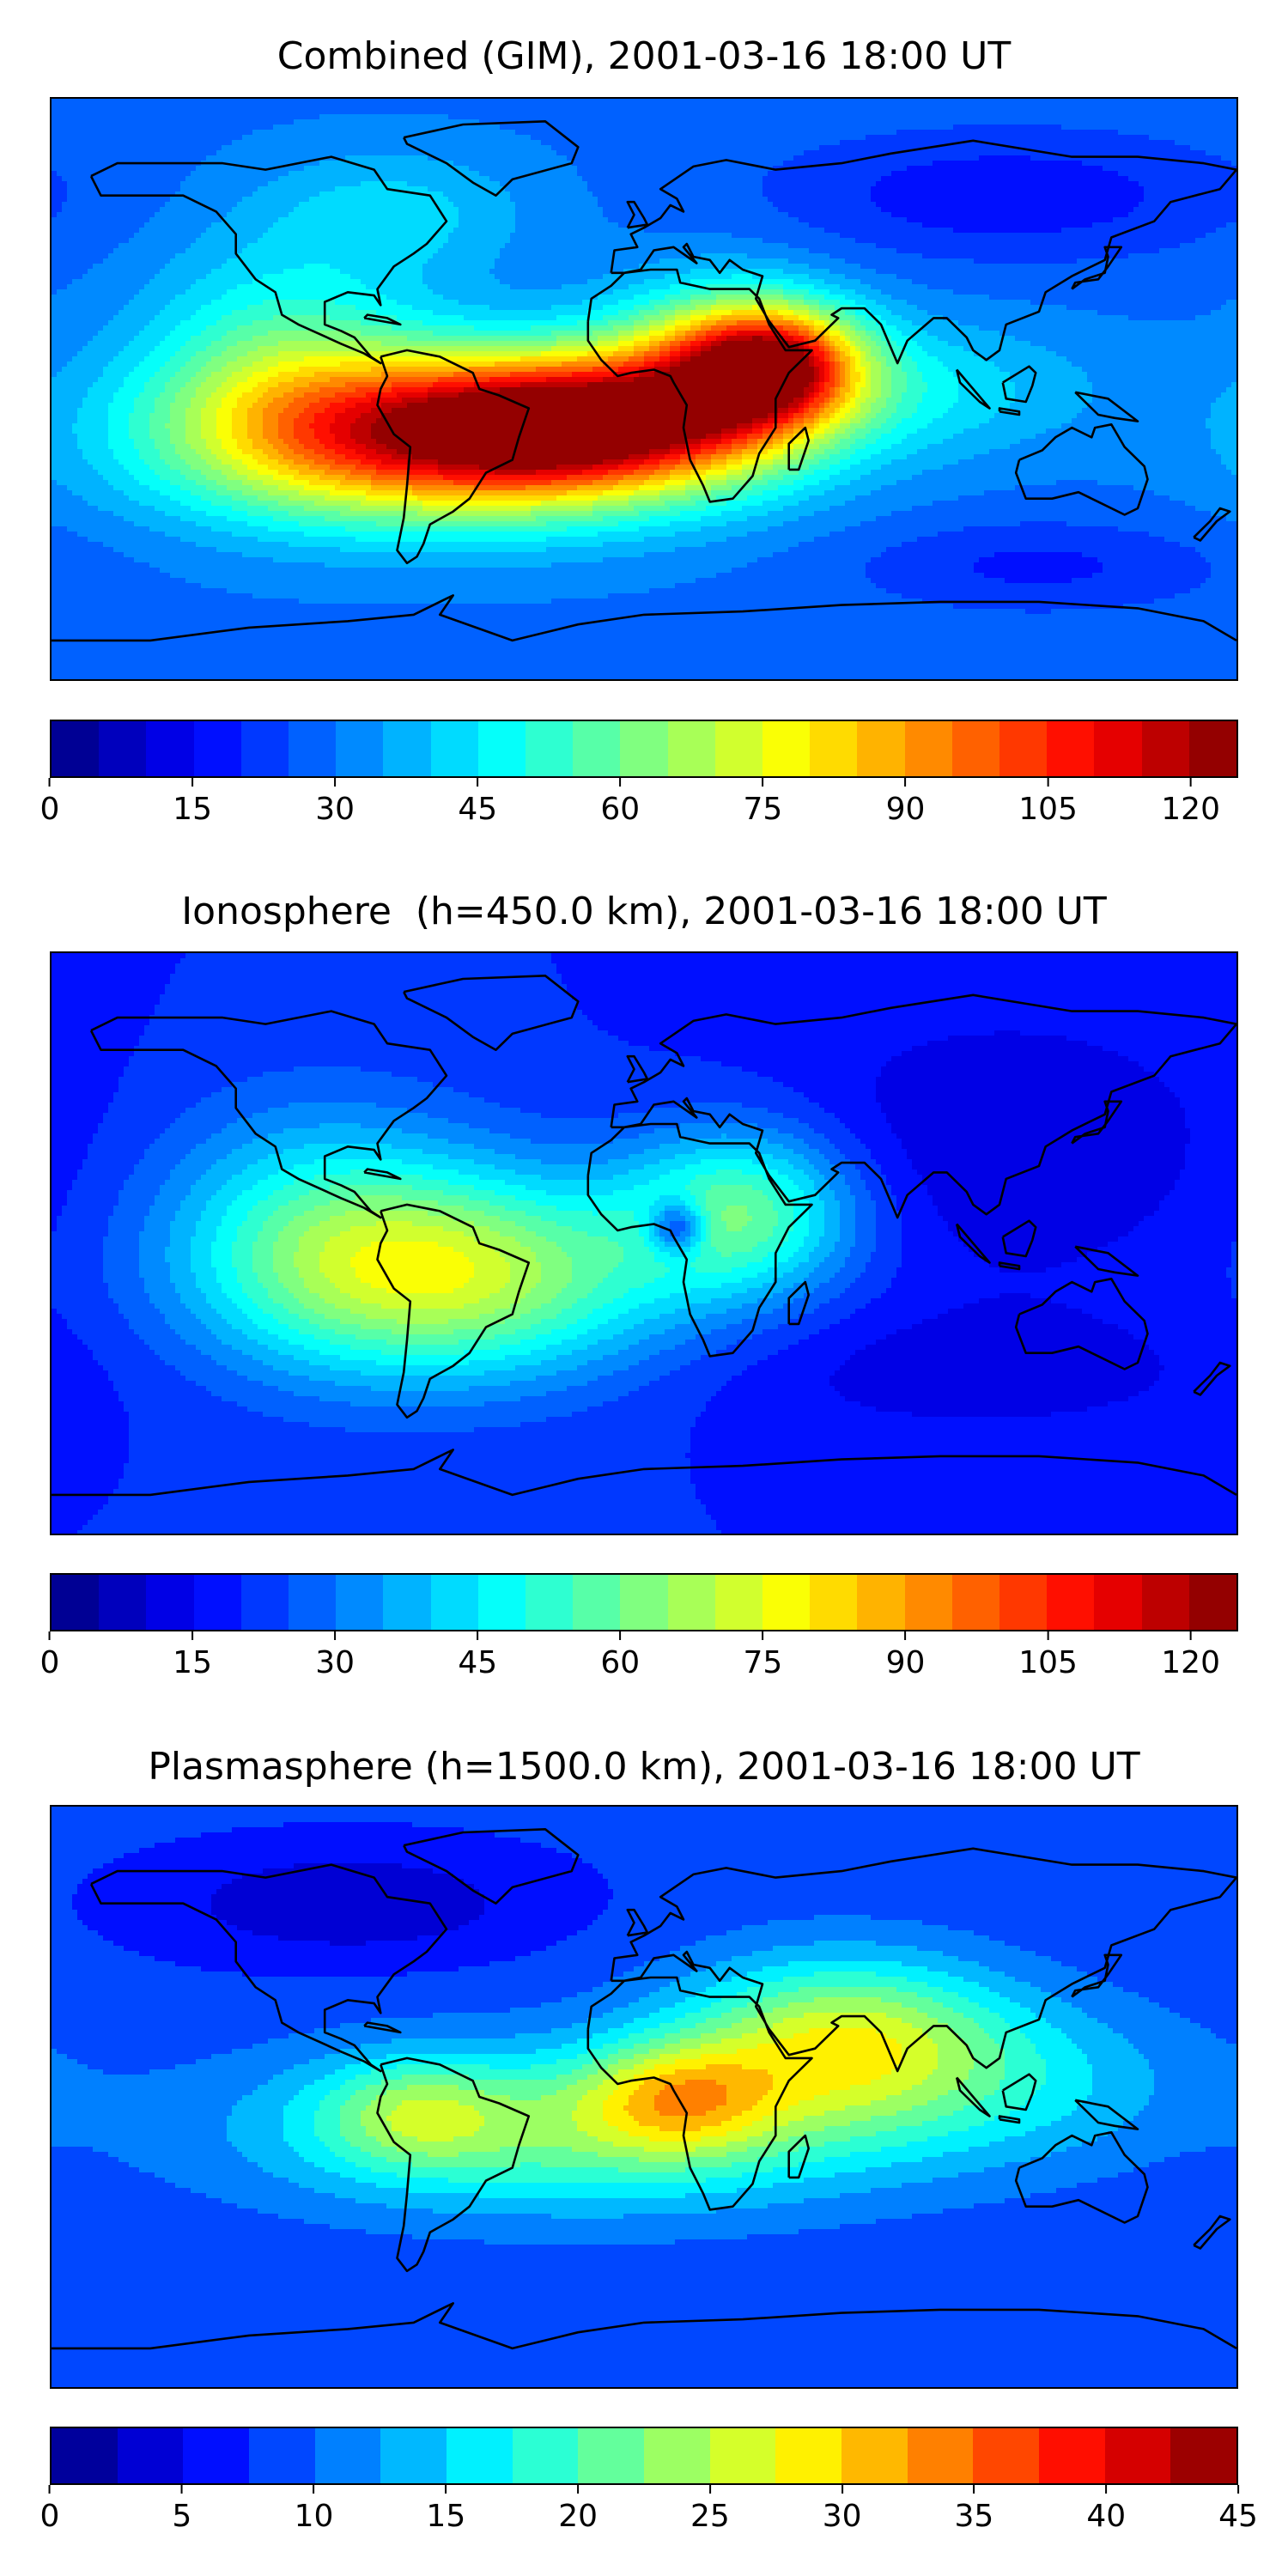 The height and width of the screenshot is (2576, 1288). I want to click on colorbar-tick-label: 15, so click(192, 1656).